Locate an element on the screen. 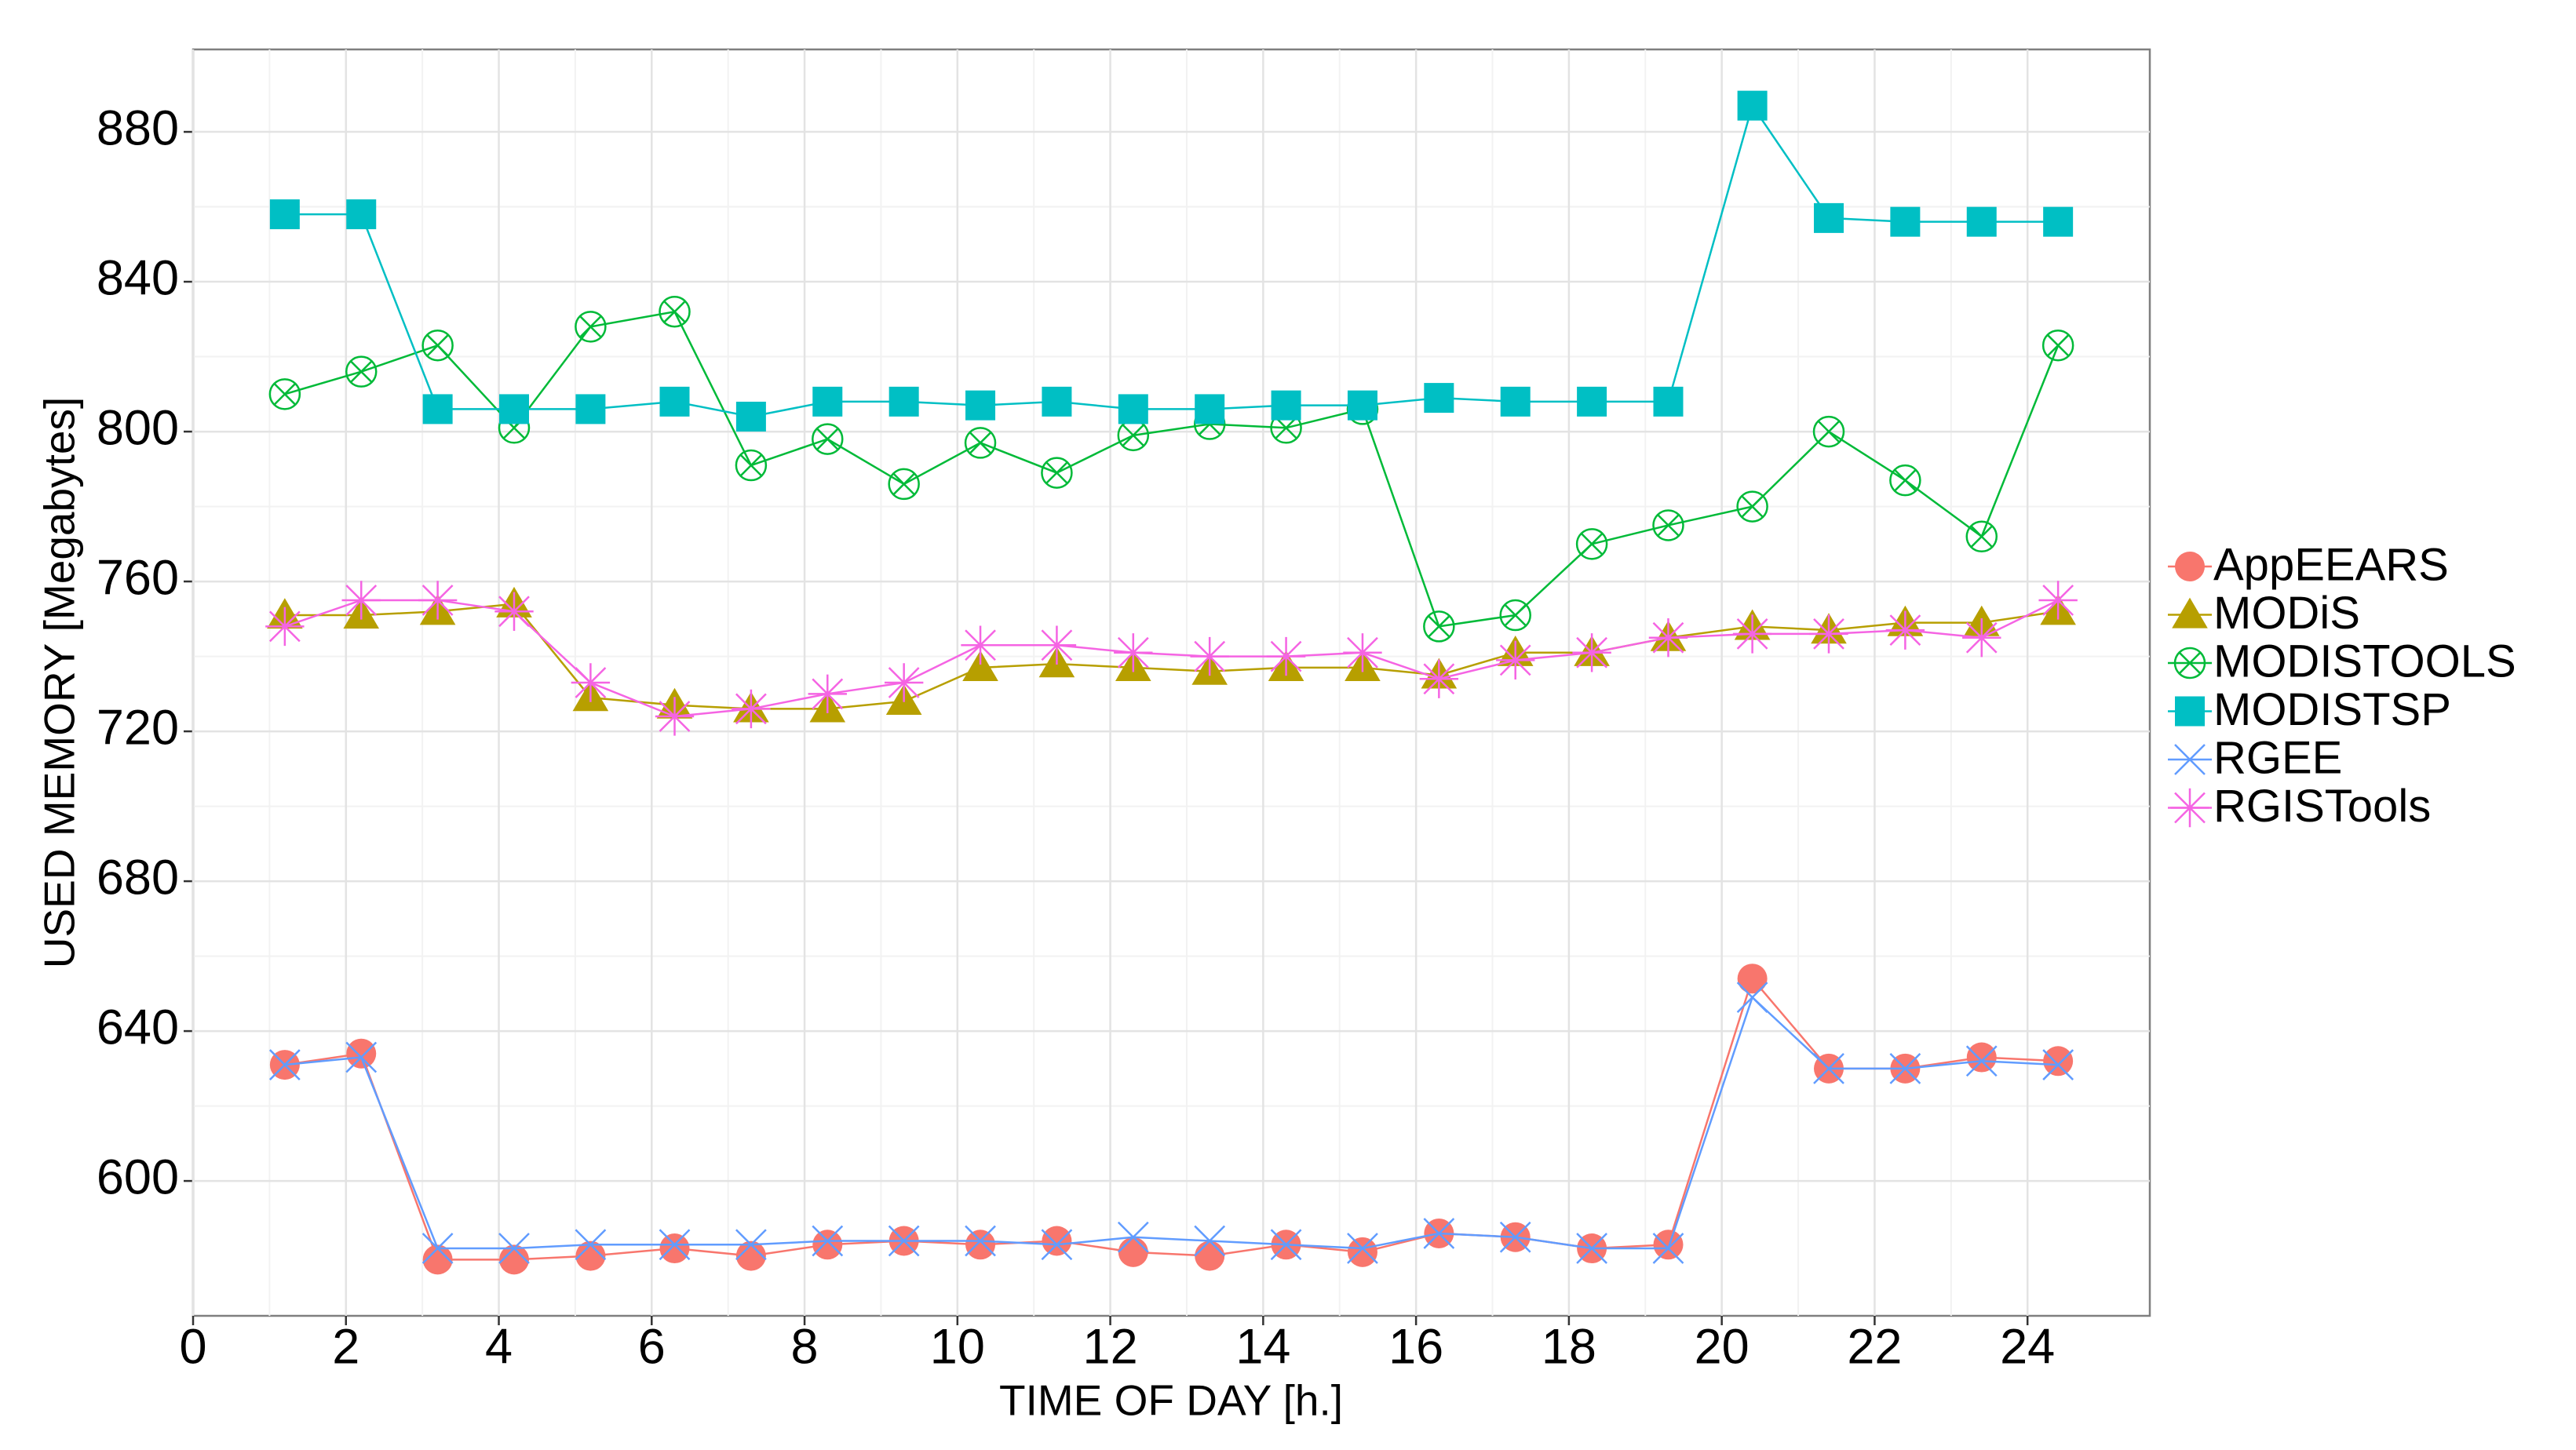  x-tick-label: 0 is located at coordinates (192, 1348).